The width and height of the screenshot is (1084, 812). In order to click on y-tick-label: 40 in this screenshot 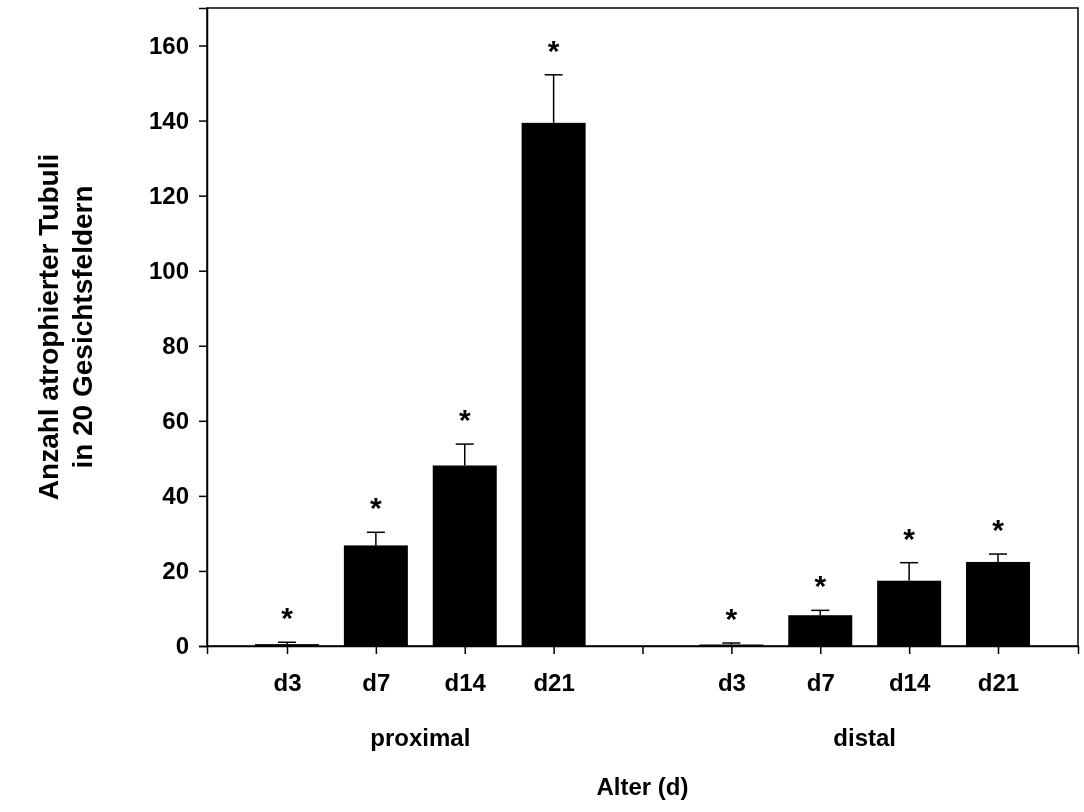, I will do `click(175, 496)`.